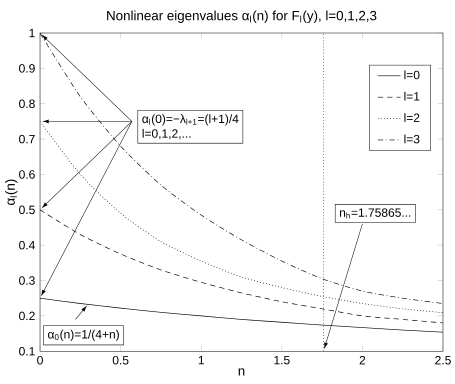  I want to click on y-tick-label: 0.5, so click(27, 209).